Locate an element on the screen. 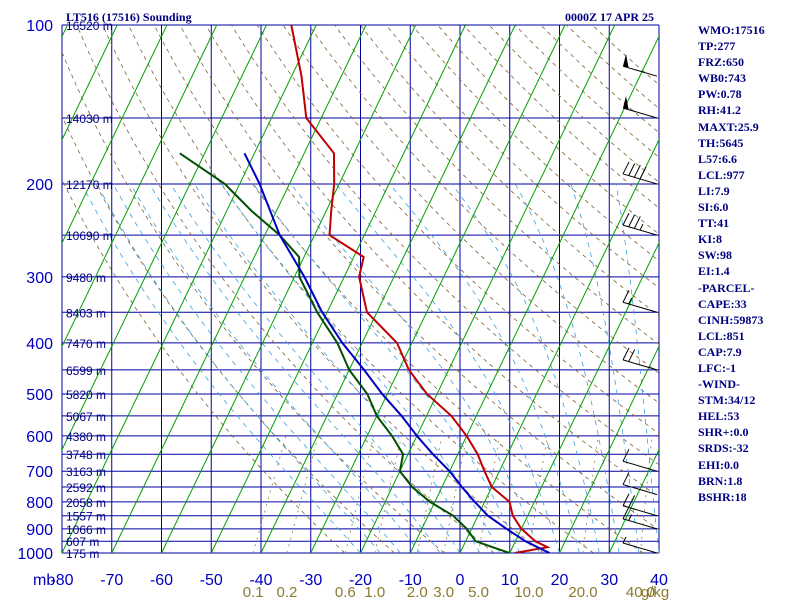  height-label: 4380 m is located at coordinates (86, 437).